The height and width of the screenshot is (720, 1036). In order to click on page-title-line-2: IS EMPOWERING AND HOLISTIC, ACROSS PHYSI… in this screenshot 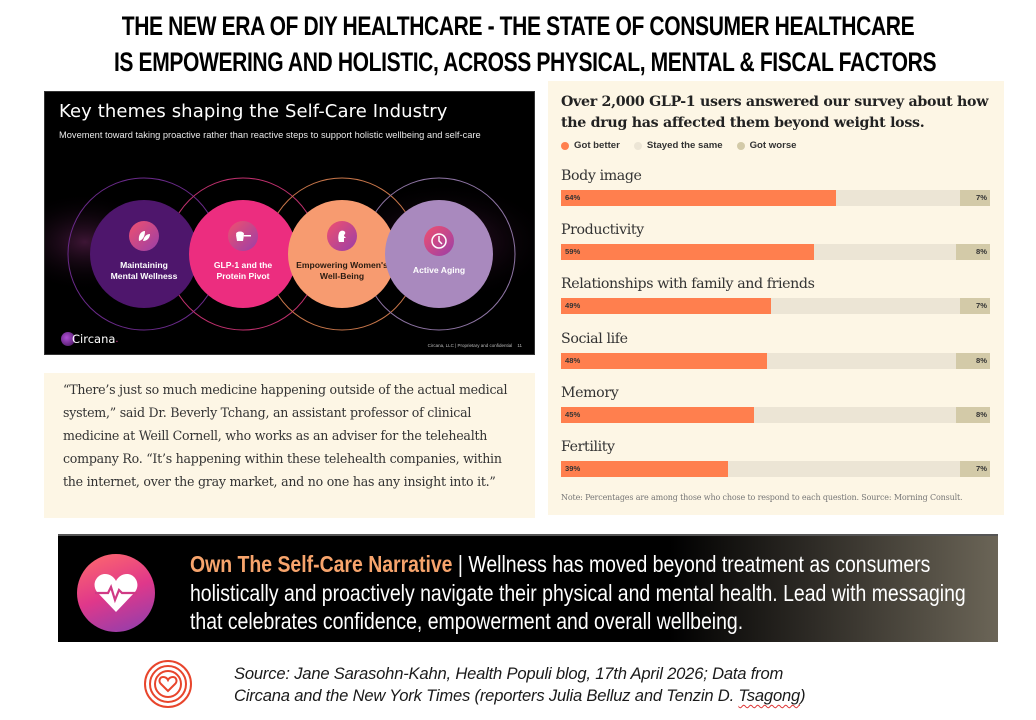, I will do `click(525, 62)`.